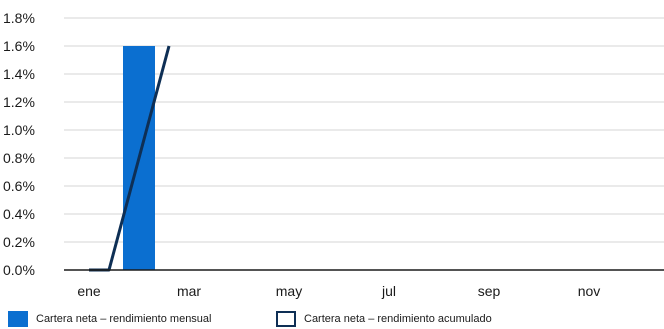  Describe the element at coordinates (286, 319) in the screenshot. I see `legend-swatch-cumulative` at that location.